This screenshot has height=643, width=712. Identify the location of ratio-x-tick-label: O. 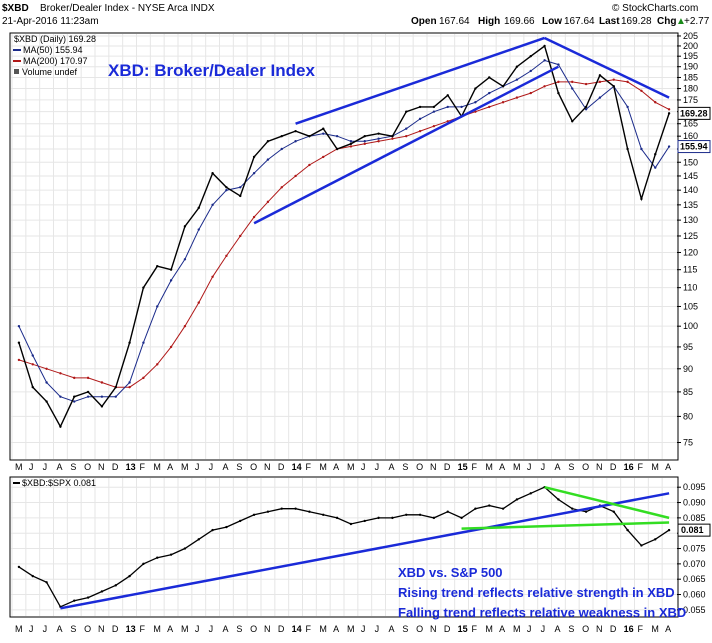
(585, 629).